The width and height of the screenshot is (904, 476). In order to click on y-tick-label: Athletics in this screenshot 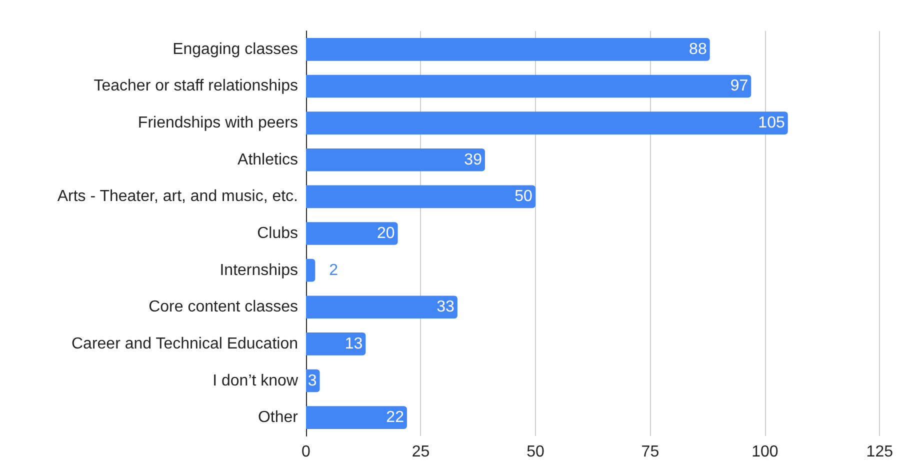, I will do `click(268, 159)`.